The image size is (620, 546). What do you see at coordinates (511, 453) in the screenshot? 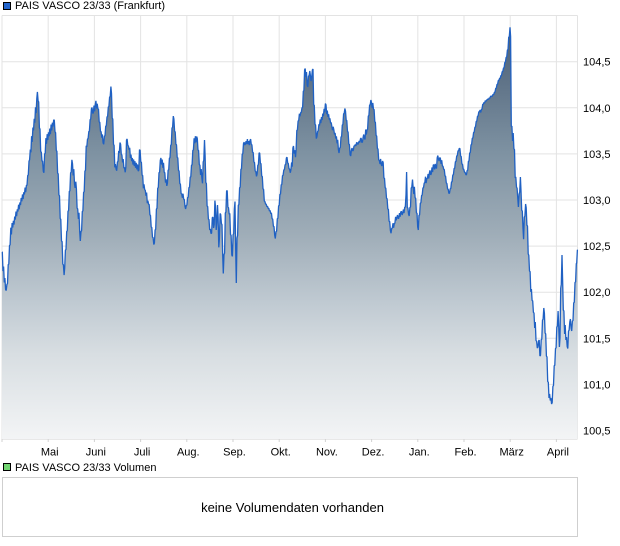
I see `svg-text: März` at bounding box center [511, 453].